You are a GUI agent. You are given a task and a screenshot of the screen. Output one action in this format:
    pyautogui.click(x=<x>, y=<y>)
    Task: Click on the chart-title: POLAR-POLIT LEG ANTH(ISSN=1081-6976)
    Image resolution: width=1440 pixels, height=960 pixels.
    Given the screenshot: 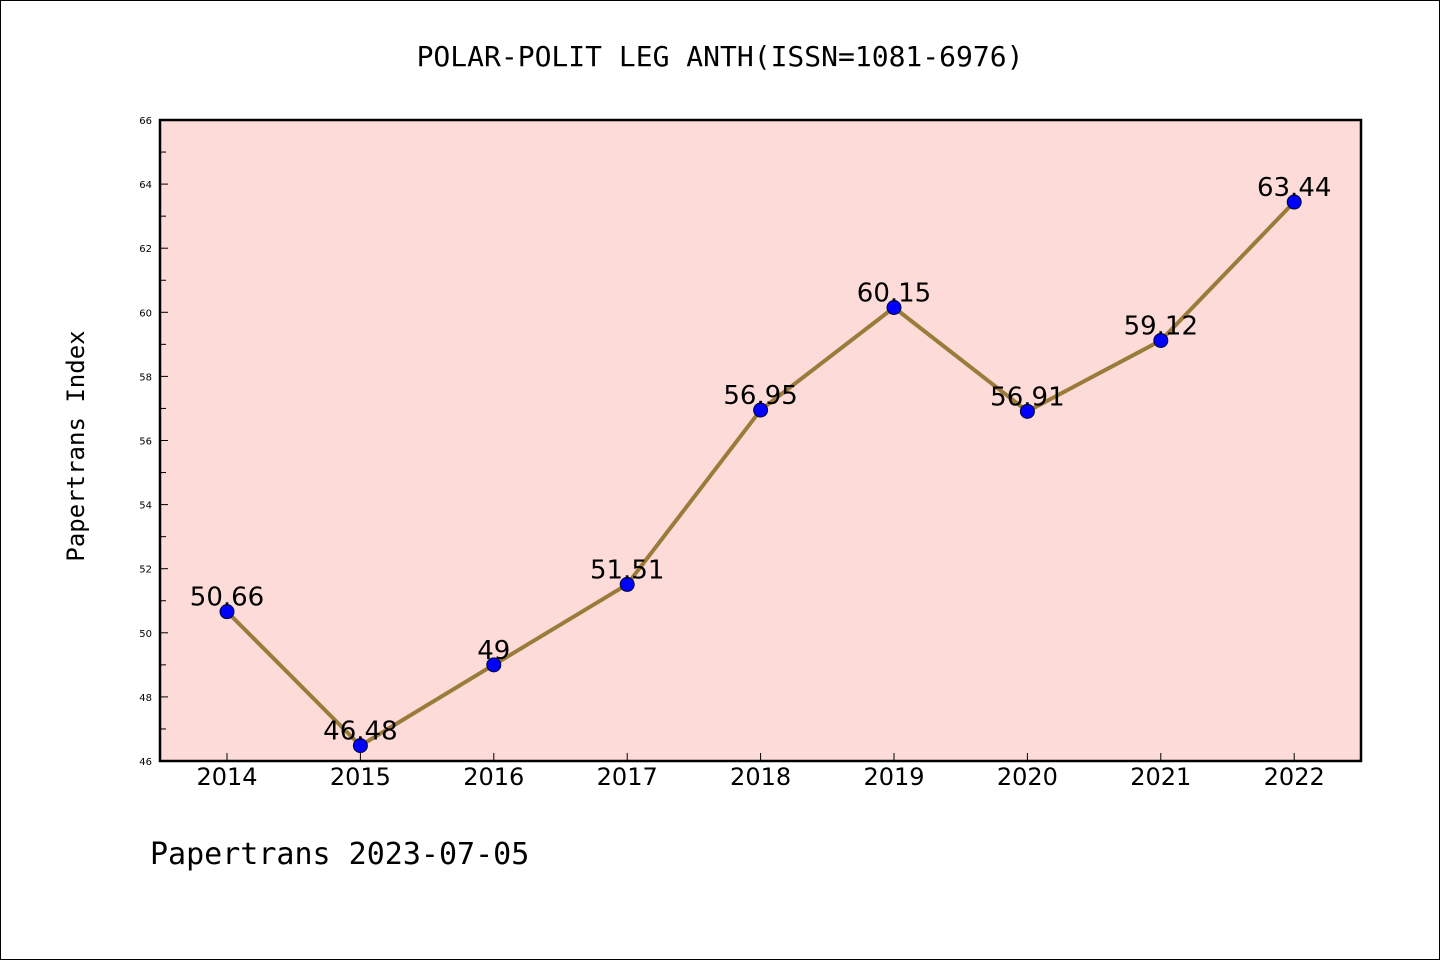 What is the action you would take?
    pyautogui.click(x=720, y=56)
    